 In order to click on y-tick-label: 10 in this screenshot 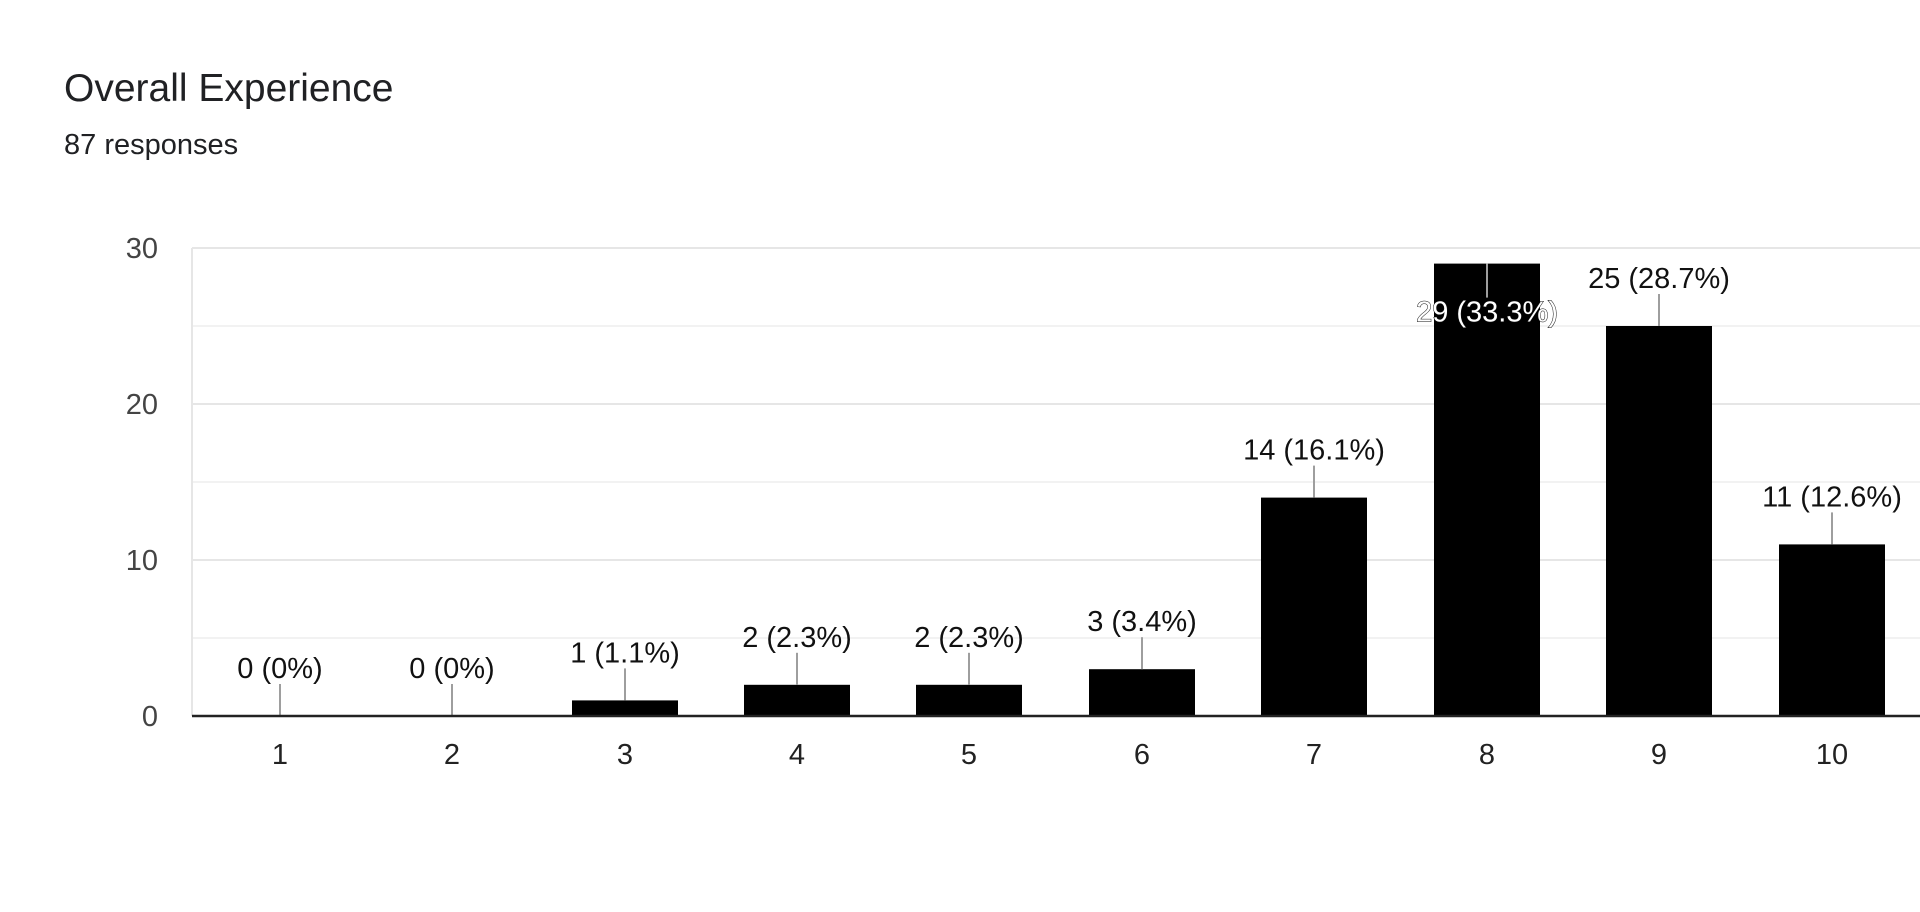, I will do `click(142, 561)`.